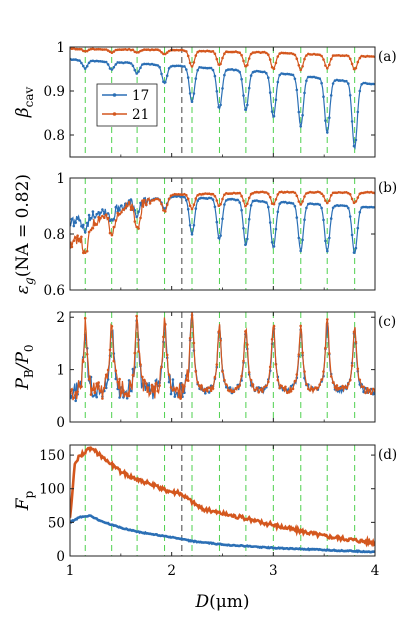 The width and height of the screenshot is (415, 623). I want to click on y-tick-label: 150, so click(52, 456).